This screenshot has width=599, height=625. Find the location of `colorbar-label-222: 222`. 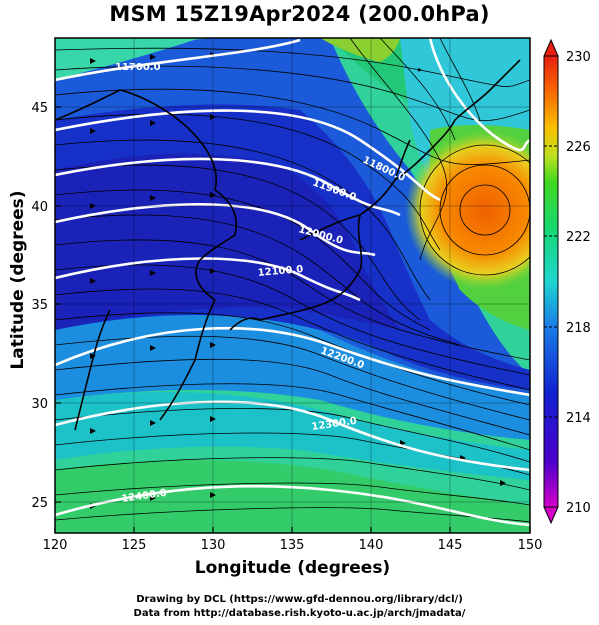

colorbar-label-222: 222 is located at coordinates (578, 237).